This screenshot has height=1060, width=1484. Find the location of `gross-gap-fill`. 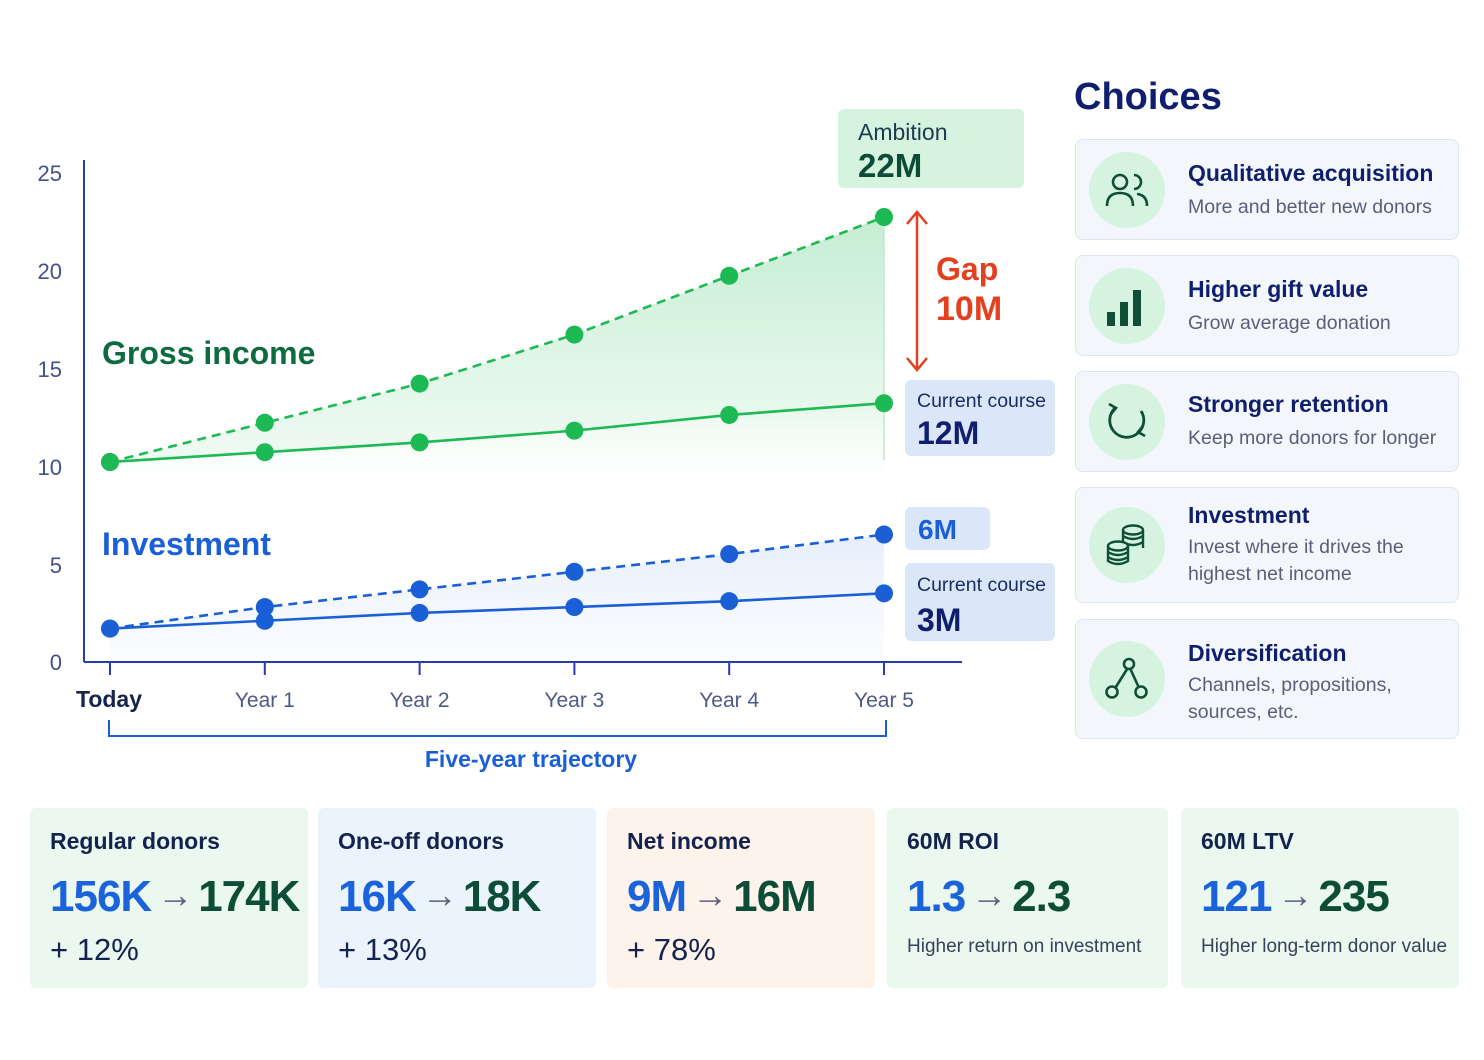

gross-gap-fill is located at coordinates (497, 339).